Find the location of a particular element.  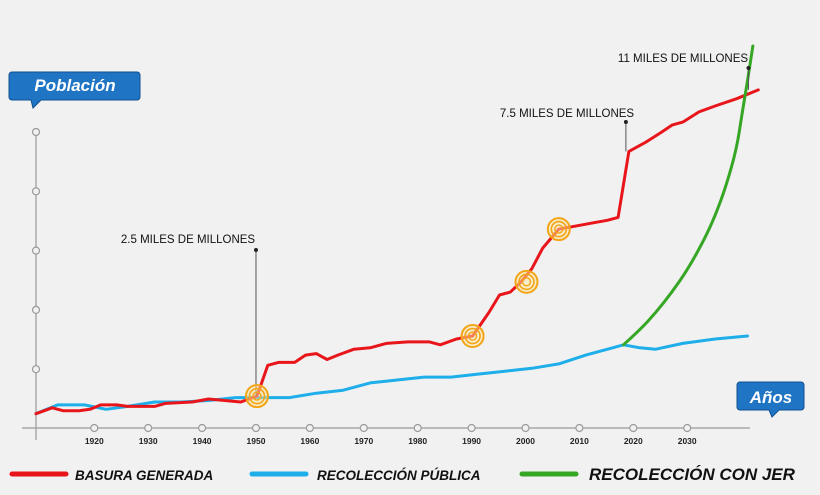

legend-label: BASURA GENERADA is located at coordinates (144, 475).